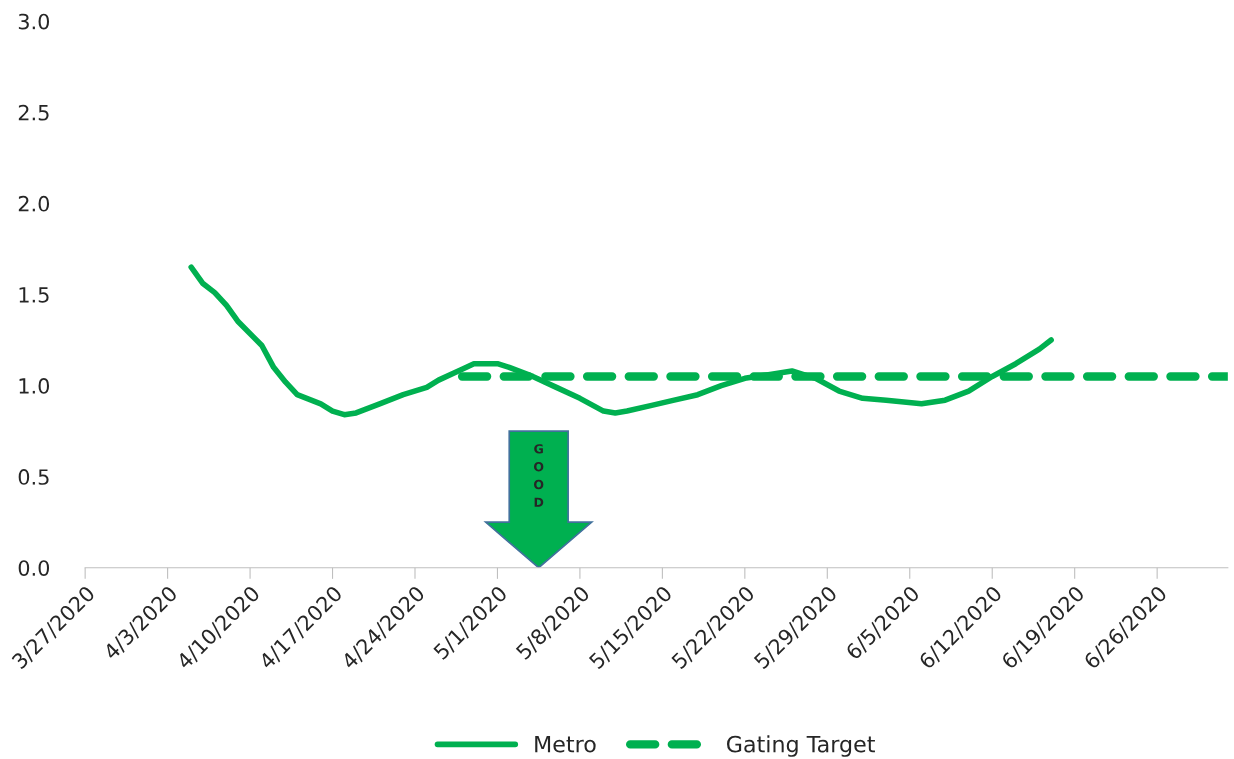  What do you see at coordinates (33, 112) in the screenshot?
I see `y-tick-label: 2.5` at bounding box center [33, 112].